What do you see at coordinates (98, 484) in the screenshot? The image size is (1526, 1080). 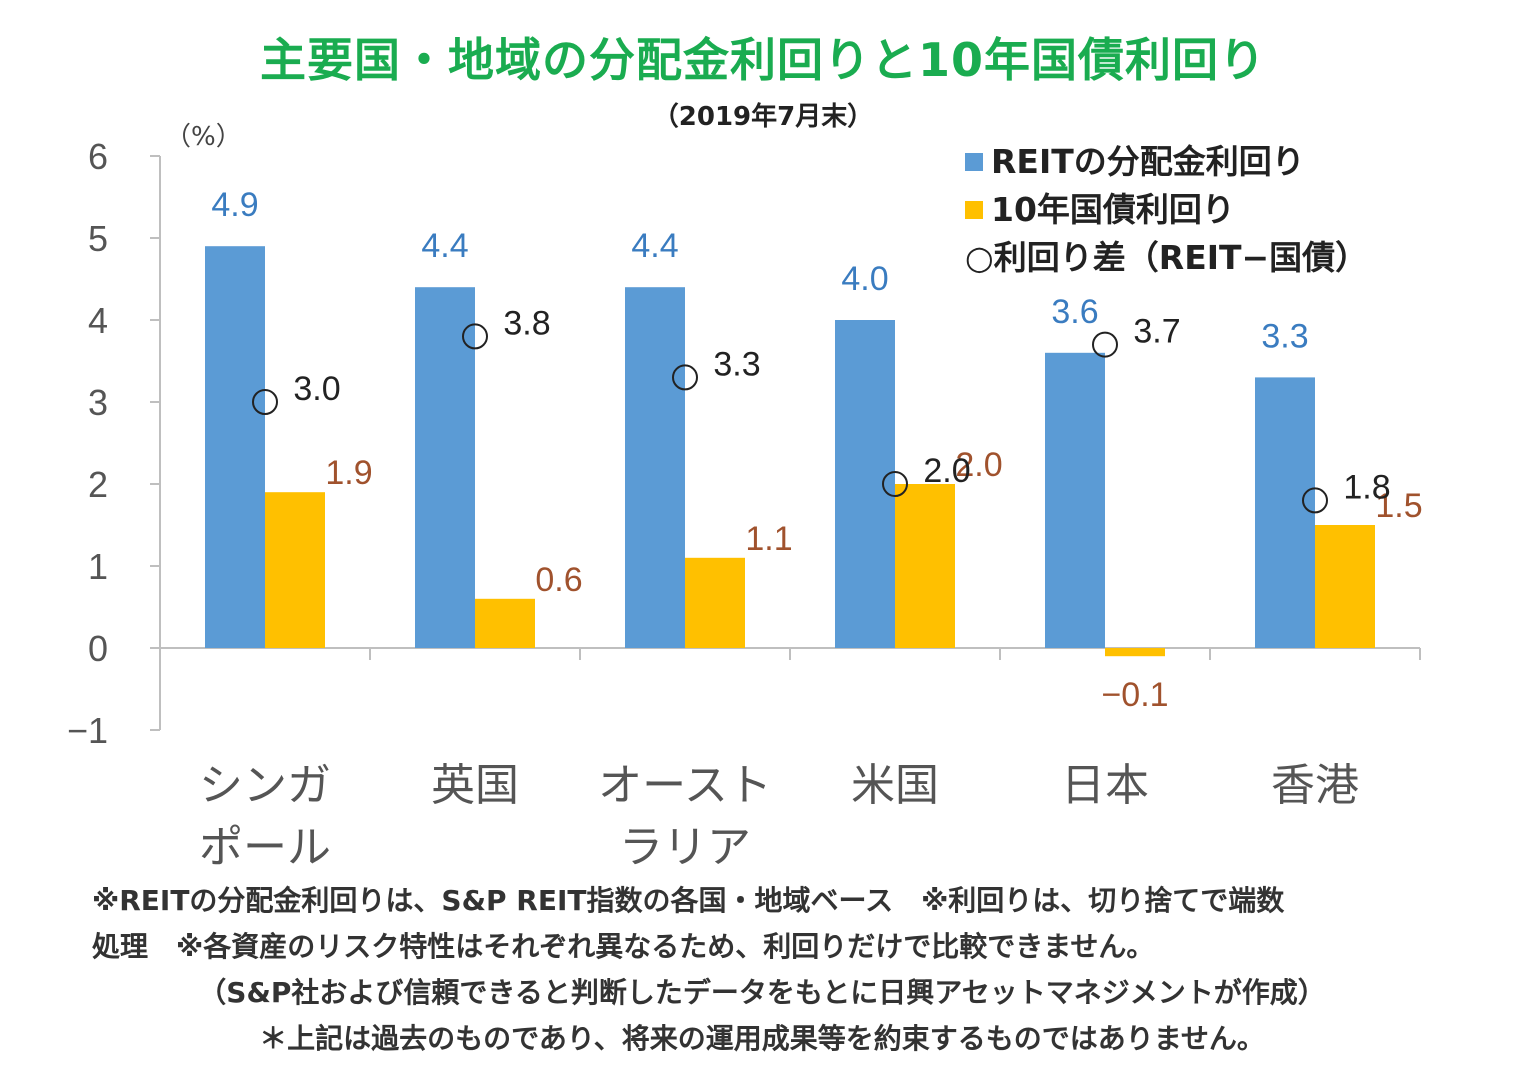 I see `y-tick-label: 2` at bounding box center [98, 484].